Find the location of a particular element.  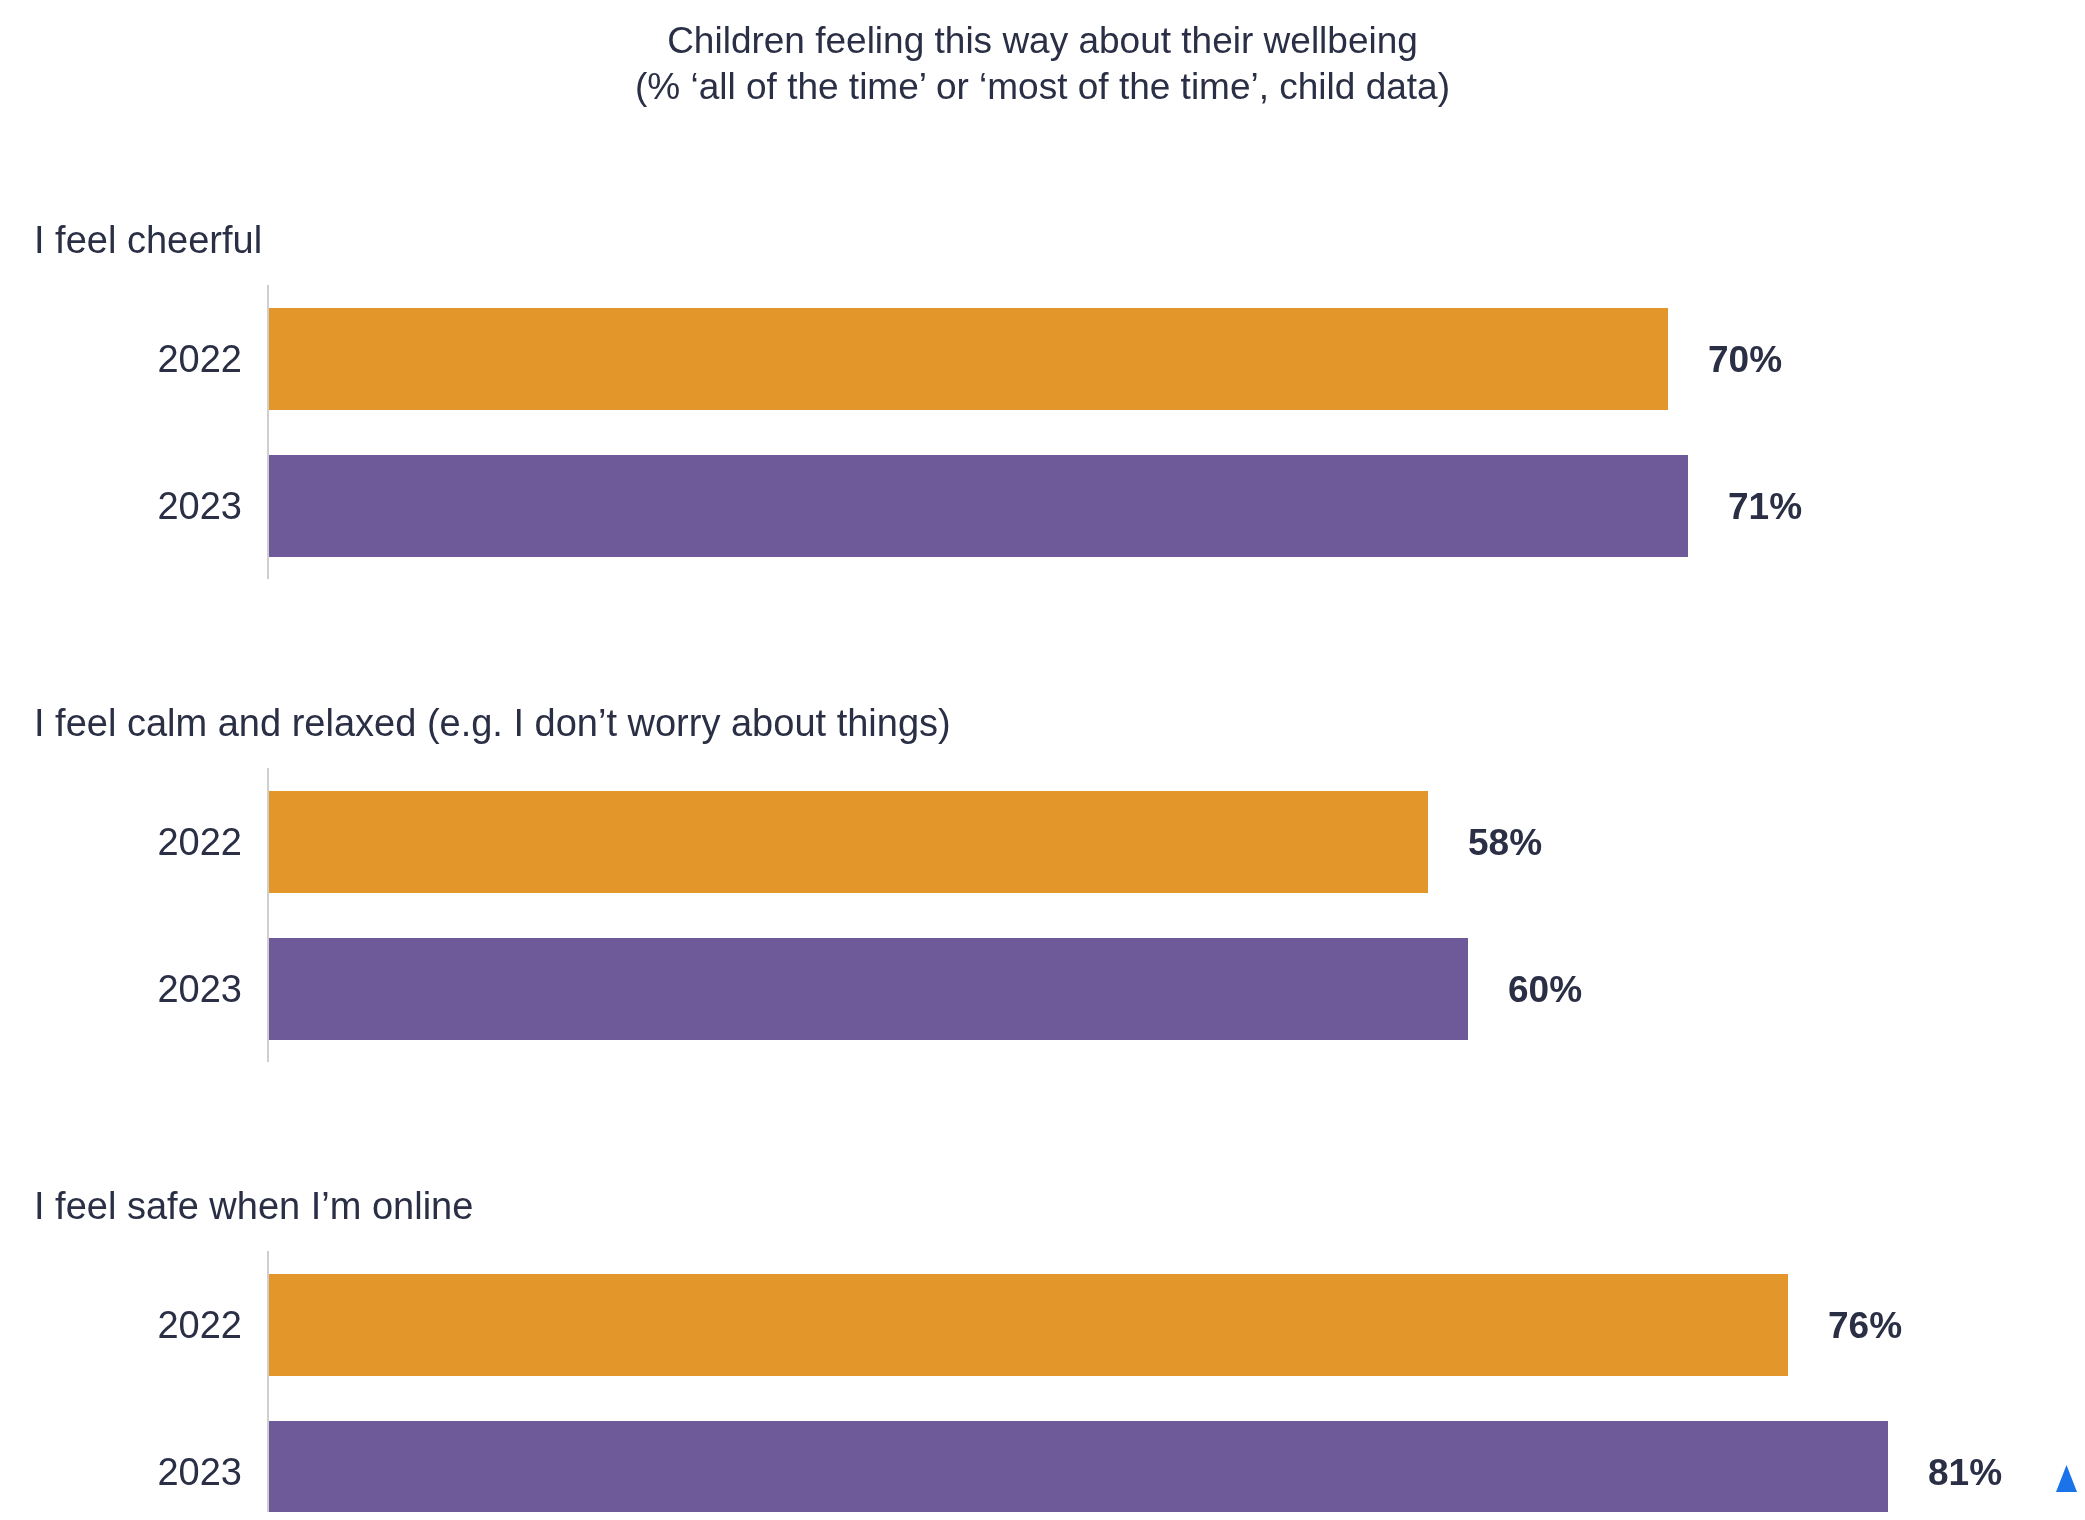

data-label: 76% is located at coordinates (1865, 1325).